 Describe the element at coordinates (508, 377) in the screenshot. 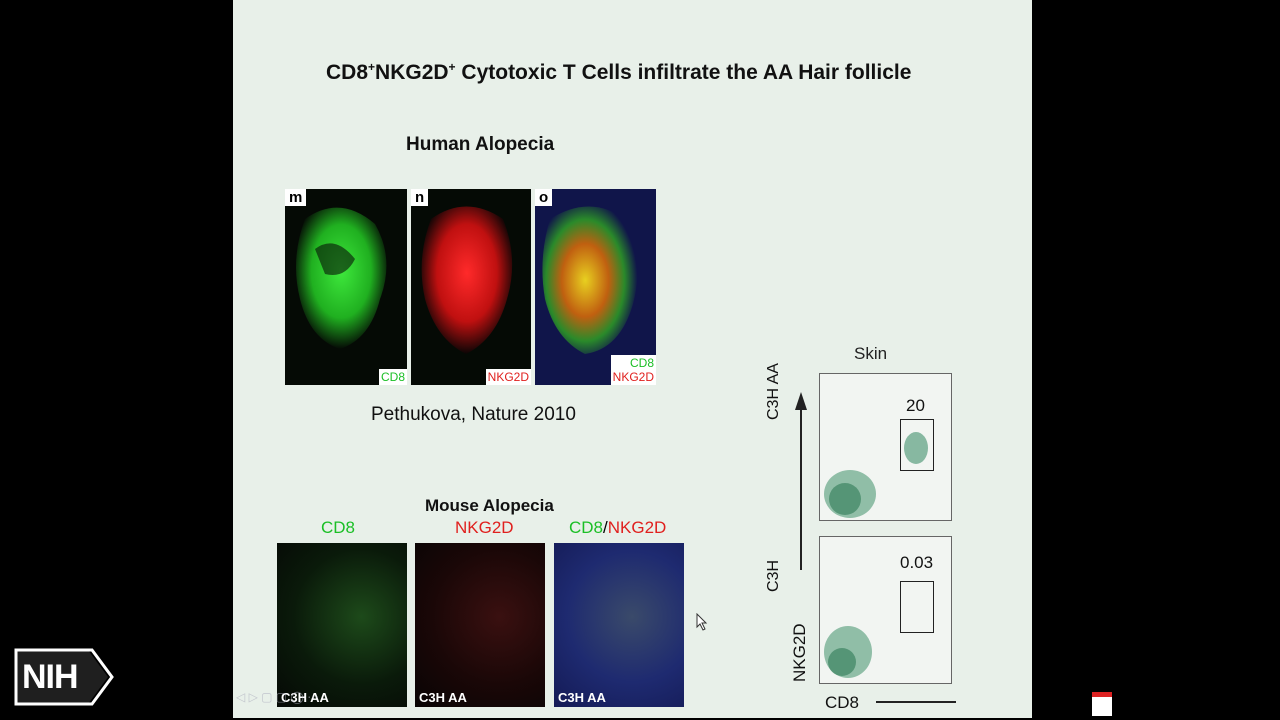

I see `channel-label: NKG2D` at that location.